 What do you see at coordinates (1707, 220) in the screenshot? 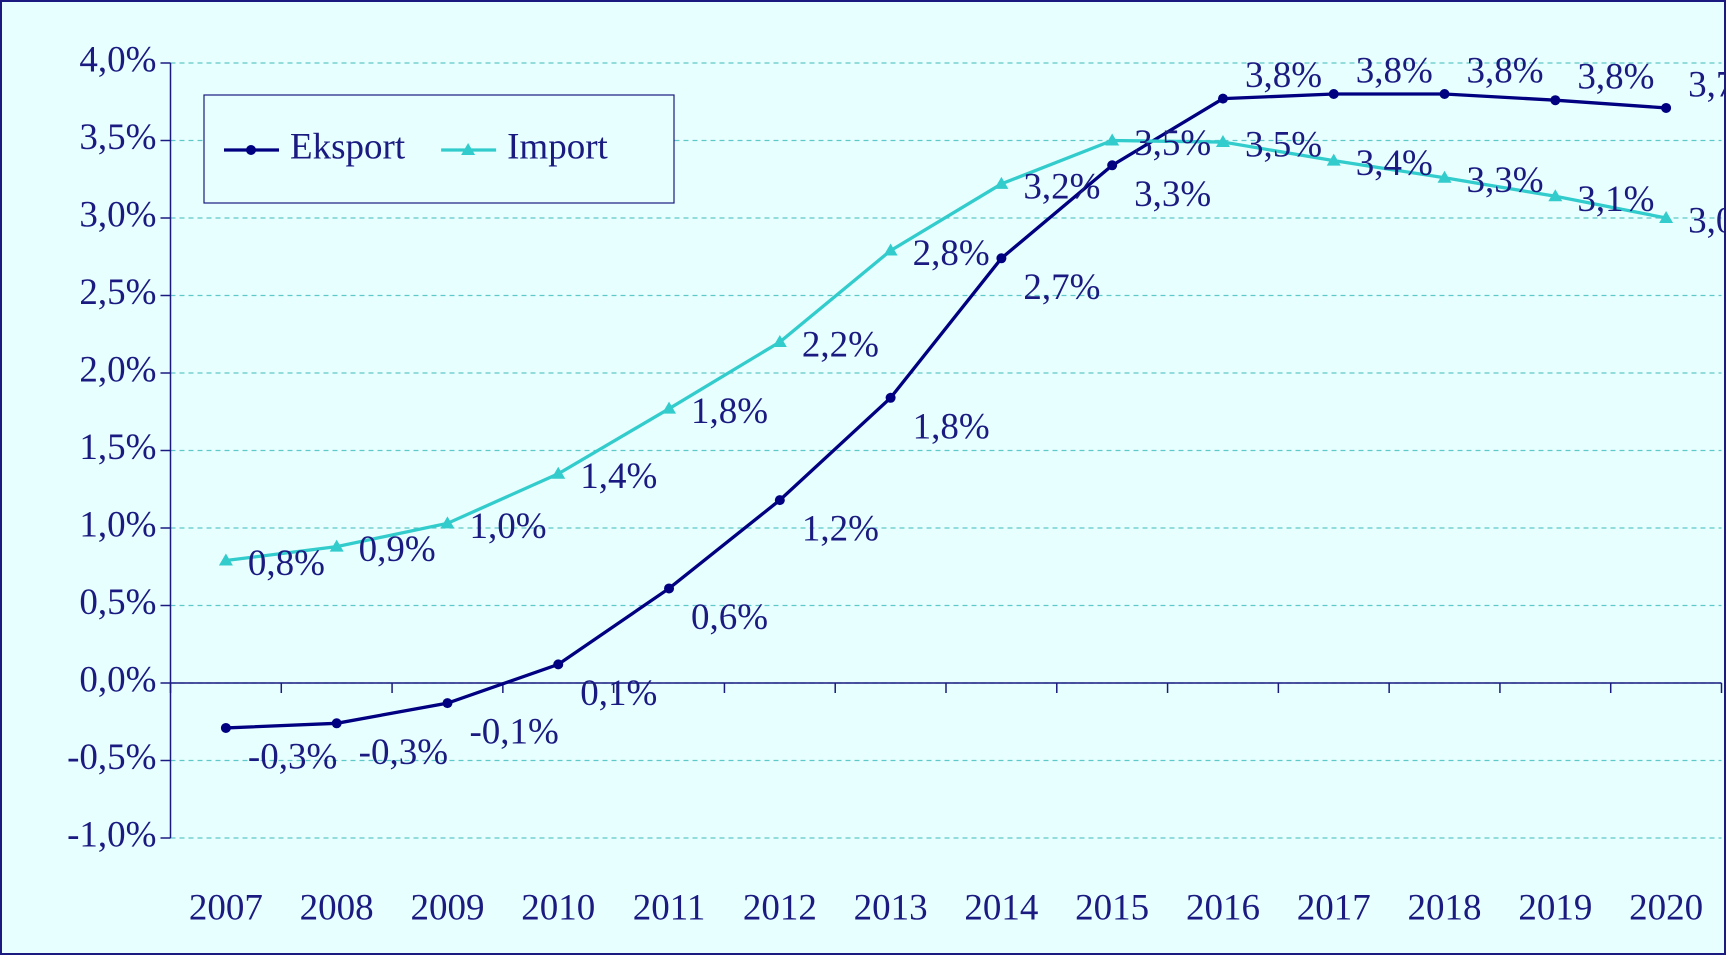
I see `data-label: 3,0%` at bounding box center [1707, 220].